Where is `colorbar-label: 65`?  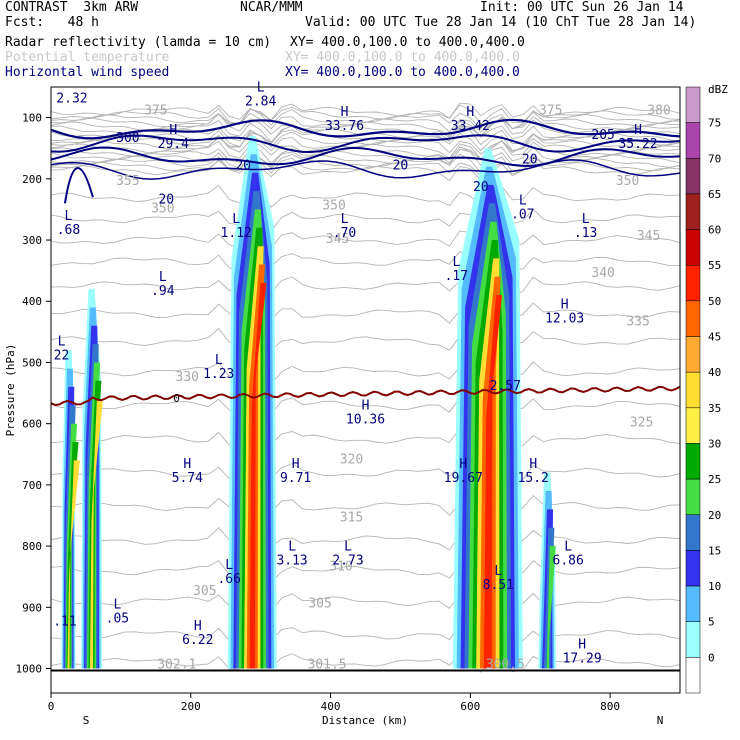 colorbar-label: 65 is located at coordinates (714, 194).